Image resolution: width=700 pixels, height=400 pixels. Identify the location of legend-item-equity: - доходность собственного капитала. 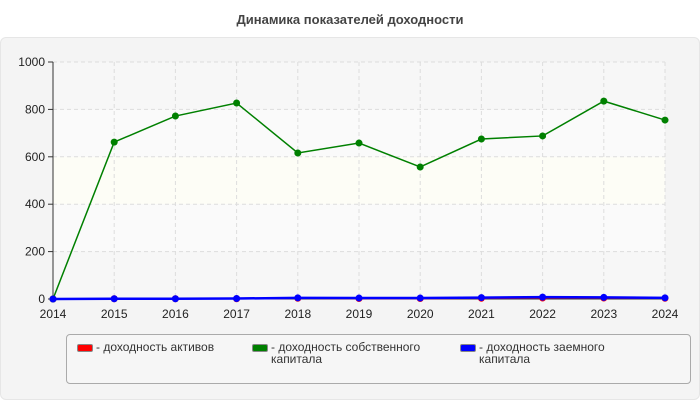
(347, 353).